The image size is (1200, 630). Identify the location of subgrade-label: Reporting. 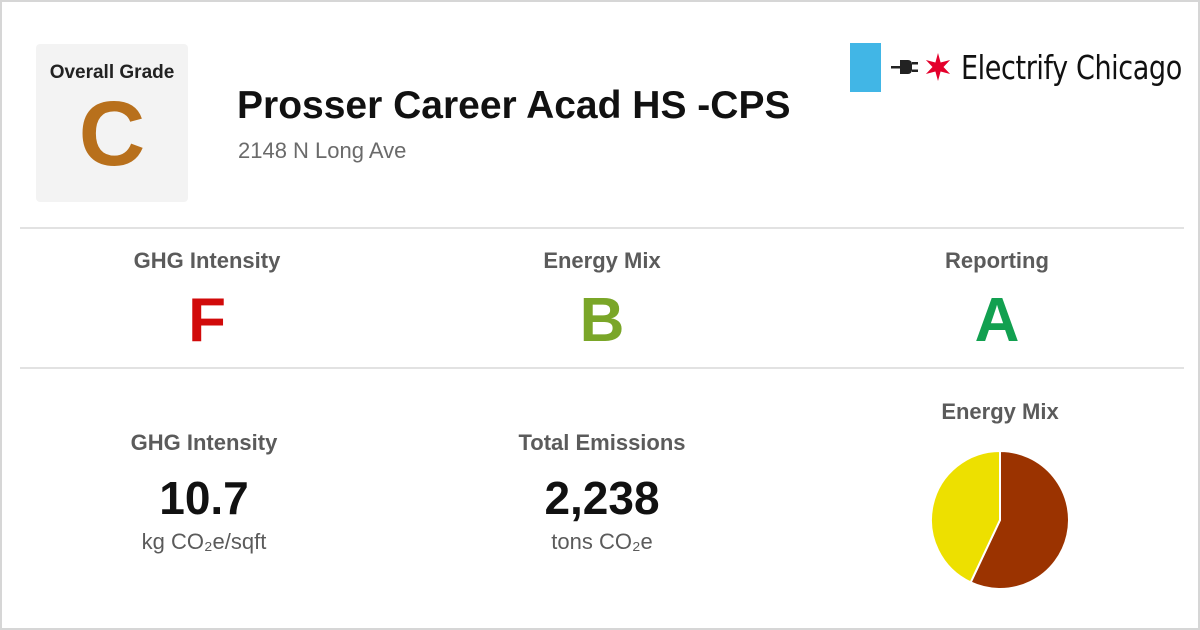
(997, 260).